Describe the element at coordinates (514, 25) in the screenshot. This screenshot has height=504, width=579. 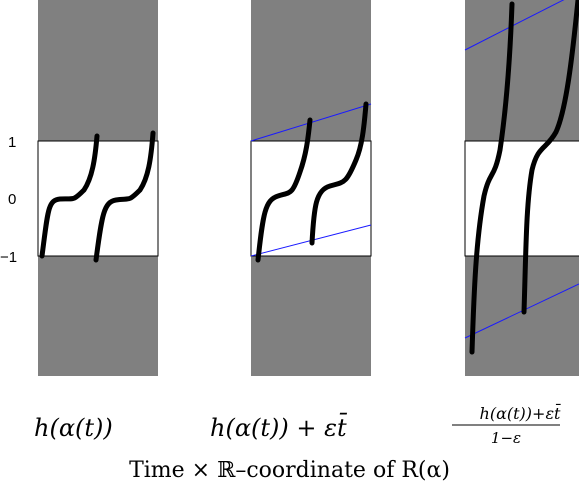
I see `panel-3-upper-line` at that location.